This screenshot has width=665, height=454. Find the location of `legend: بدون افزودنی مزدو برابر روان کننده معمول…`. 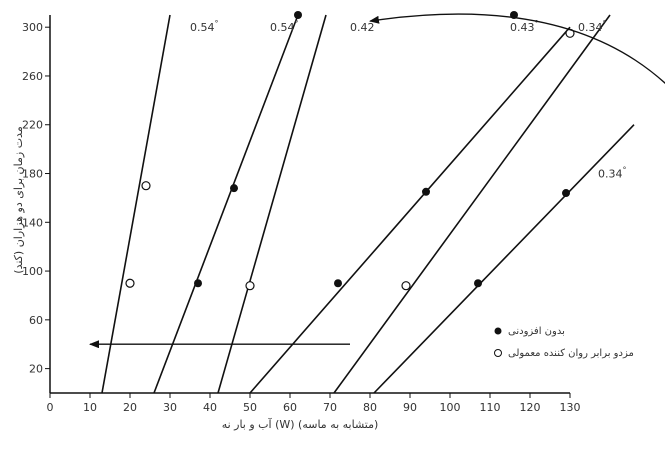

legend: بدون افزودنی مزدو برابر روان کننده معمول… is located at coordinates (564, 342).